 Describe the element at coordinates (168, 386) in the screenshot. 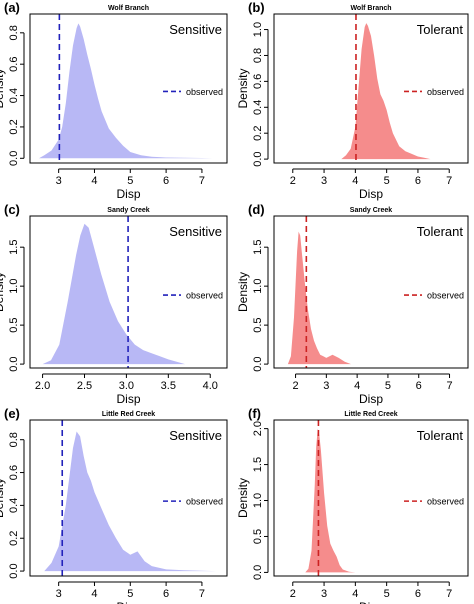

I see `x-tick-label: 3.5` at that location.